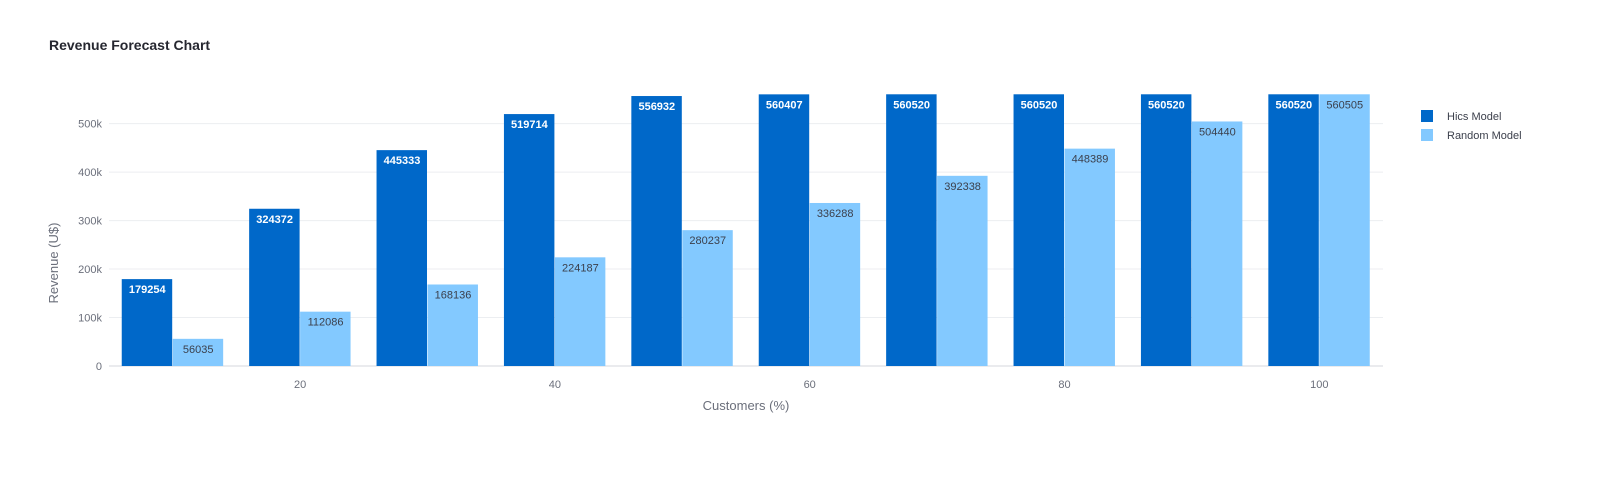 This screenshot has width=1597, height=478. Describe the element at coordinates (530, 125) in the screenshot. I see `bar-data-label: 519714` at that location.